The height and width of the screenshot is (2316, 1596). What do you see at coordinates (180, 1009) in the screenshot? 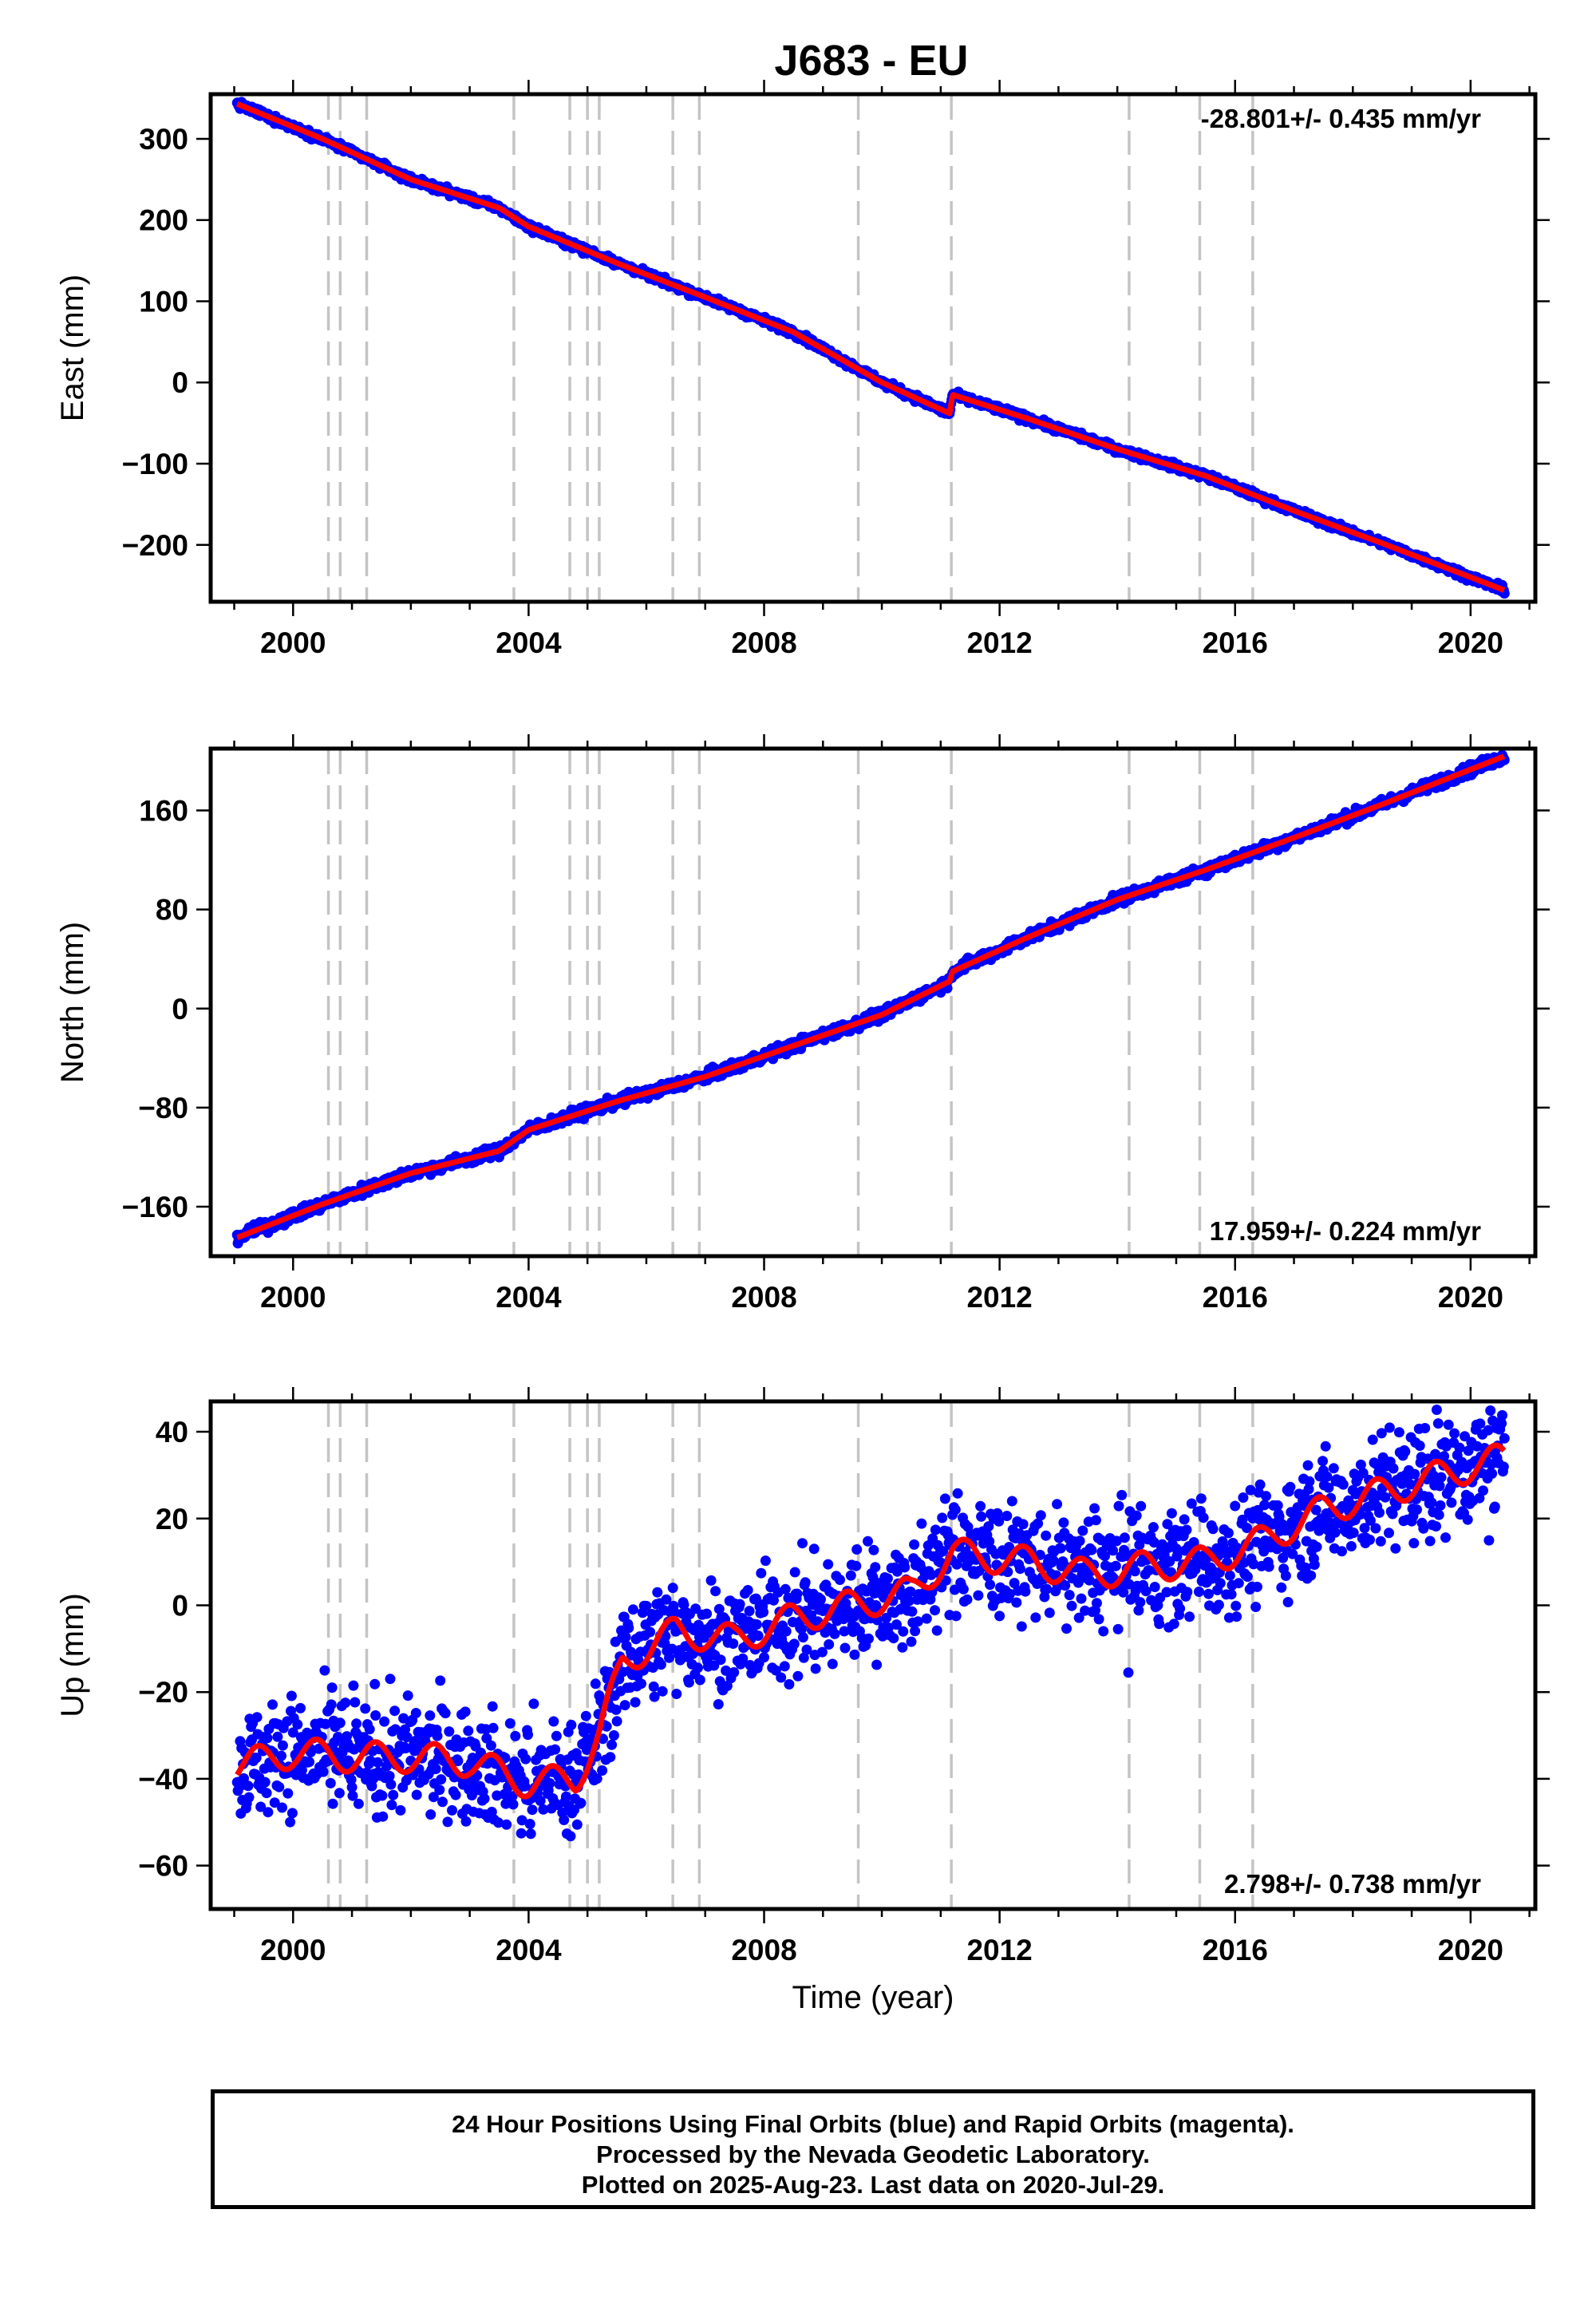
I see `y-tick-label: 0` at bounding box center [180, 1009].